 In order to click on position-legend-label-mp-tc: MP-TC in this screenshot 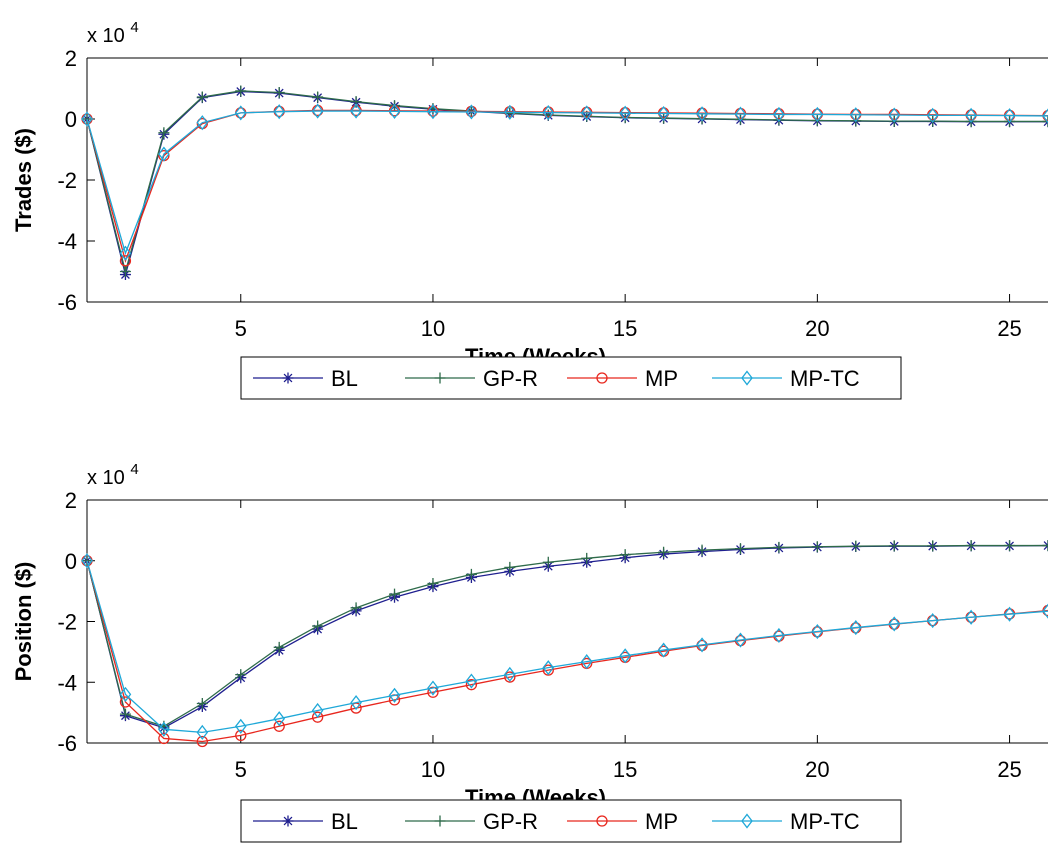, I will do `click(825, 821)`.